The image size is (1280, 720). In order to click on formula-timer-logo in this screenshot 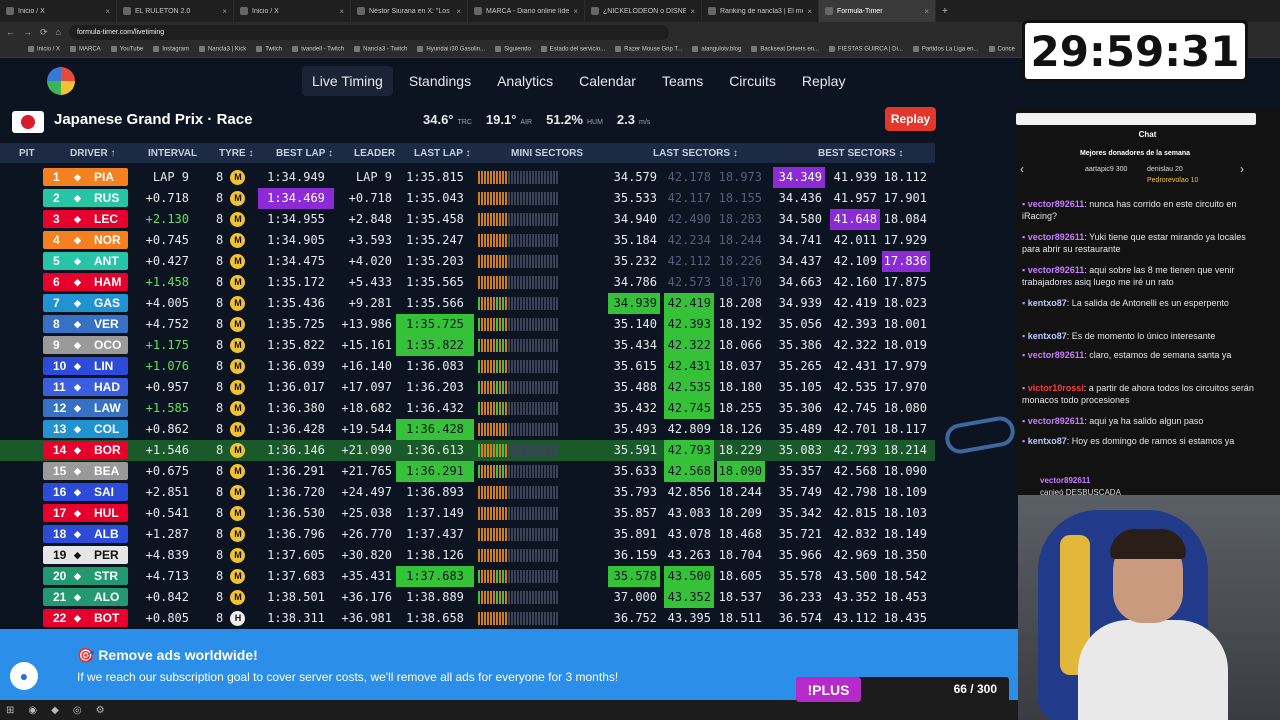, I will do `click(61, 81)`.